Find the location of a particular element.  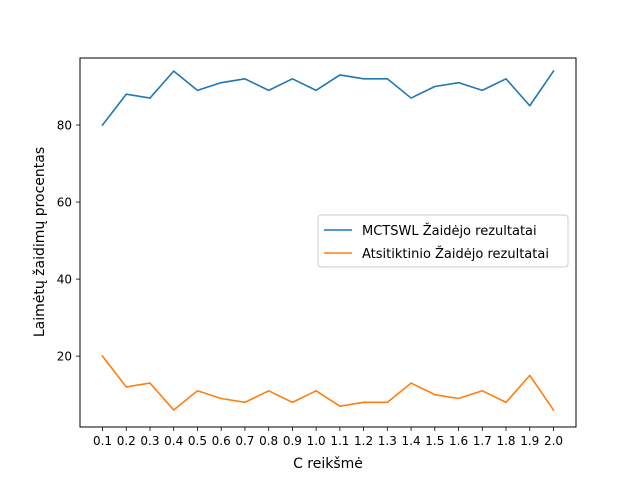

legend-box is located at coordinates (443, 241).